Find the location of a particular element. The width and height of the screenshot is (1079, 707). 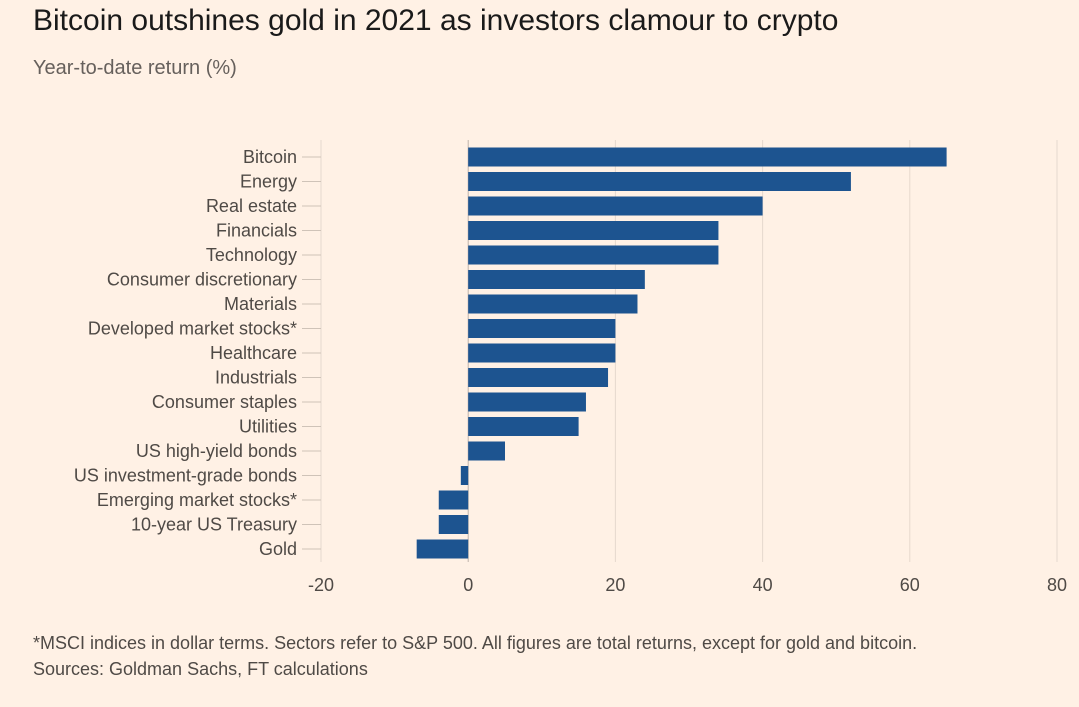

x-axis-ticks: -20 0 20 40 60 80 is located at coordinates (687, 585).